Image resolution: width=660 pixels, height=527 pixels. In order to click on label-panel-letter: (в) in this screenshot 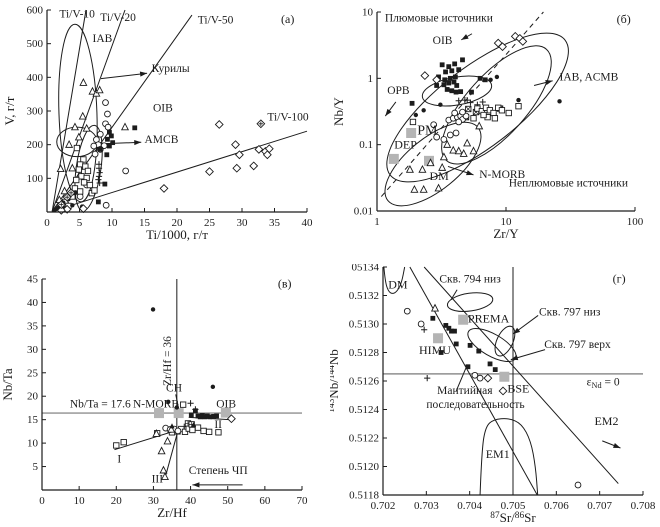, I will do `click(285, 283)`.